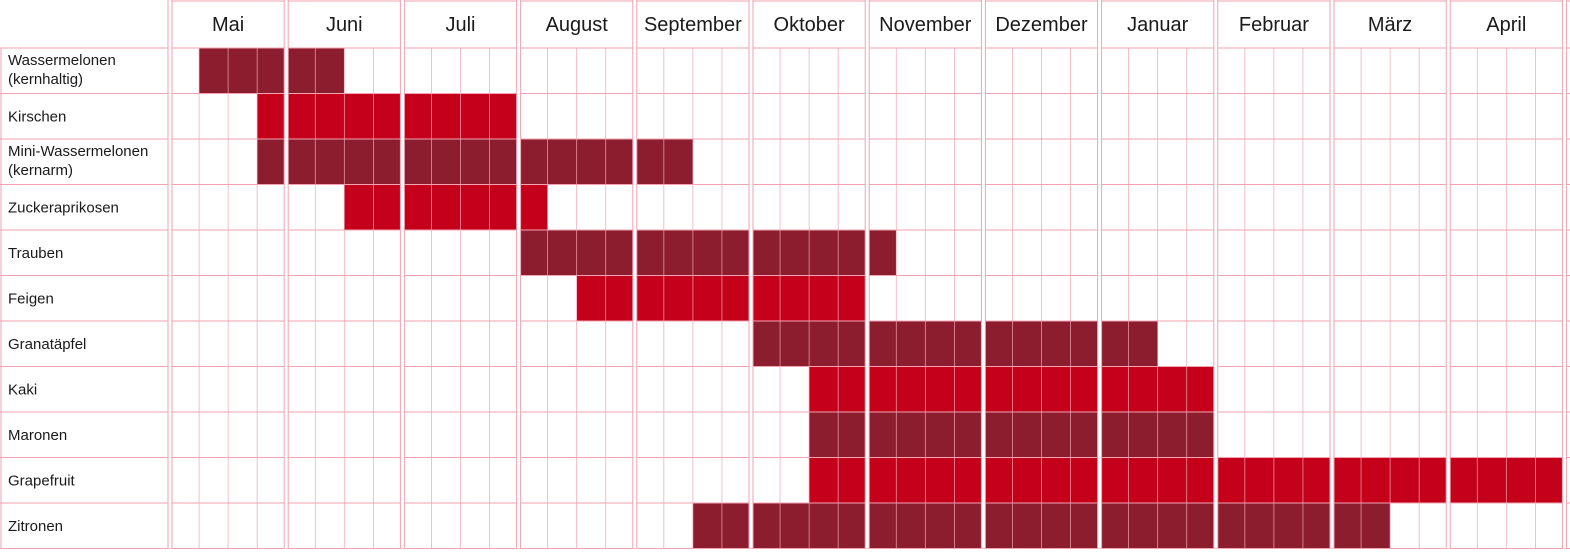 The width and height of the screenshot is (1570, 552). I want to click on row-label: Maronen, so click(37, 435).